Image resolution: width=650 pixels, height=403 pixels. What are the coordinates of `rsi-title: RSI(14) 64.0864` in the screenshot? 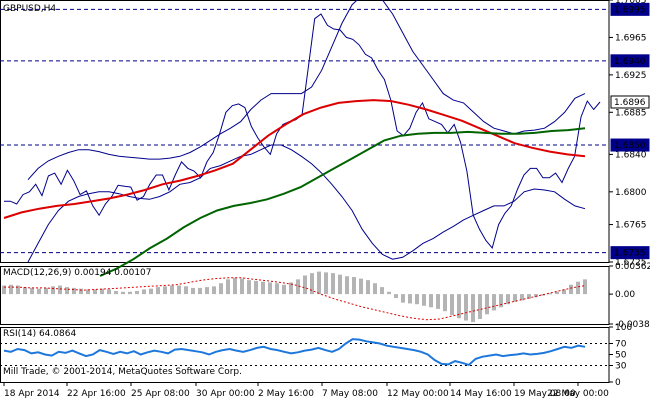 It's located at (40, 334).